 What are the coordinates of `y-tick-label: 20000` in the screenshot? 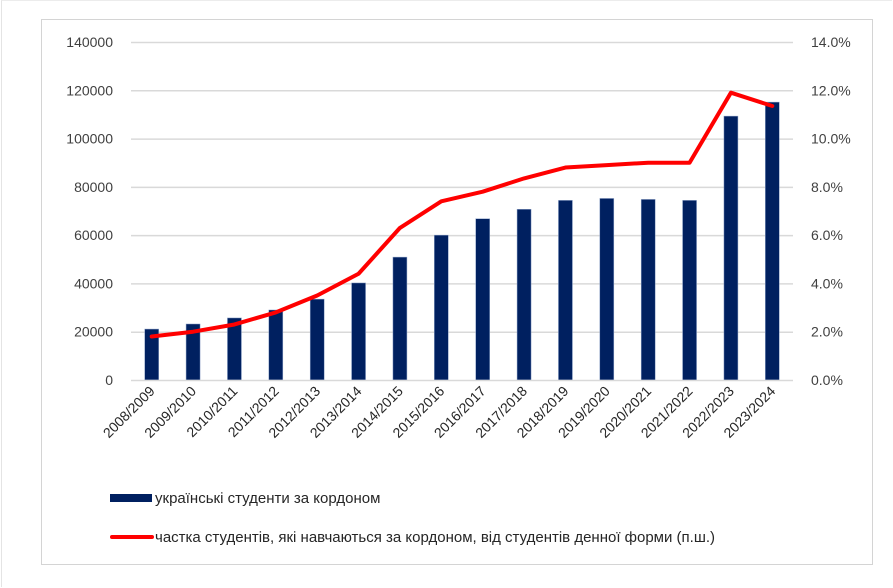 It's located at (93, 332).